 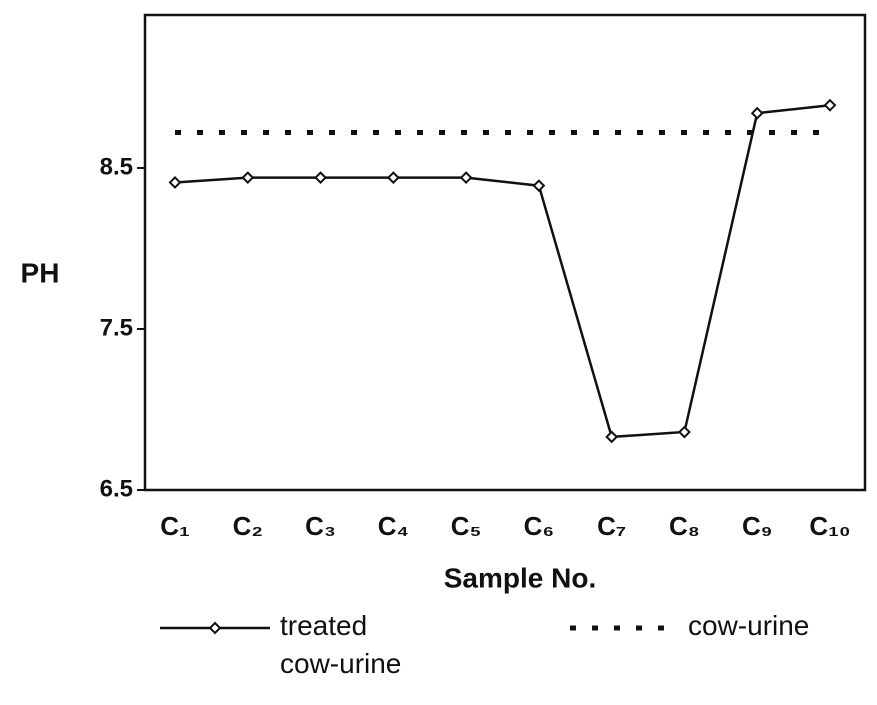 I want to click on x-tick-label: C₃, so click(x=320, y=526).